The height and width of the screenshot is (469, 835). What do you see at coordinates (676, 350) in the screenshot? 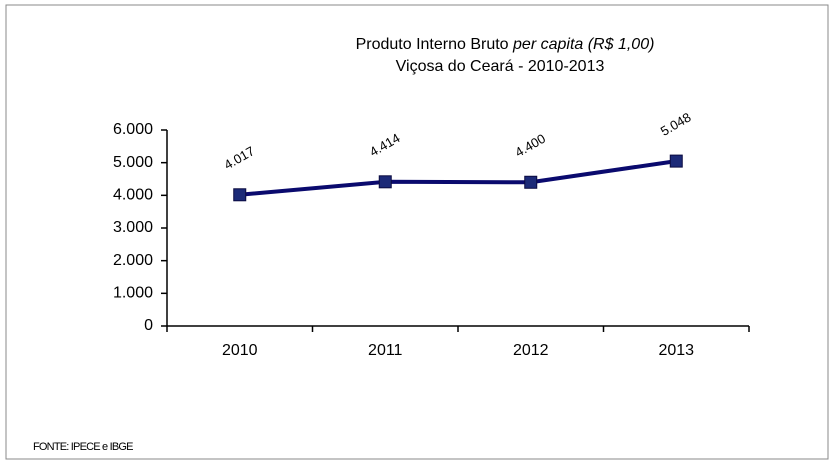
I see `x-tick-label: 2013` at bounding box center [676, 350].